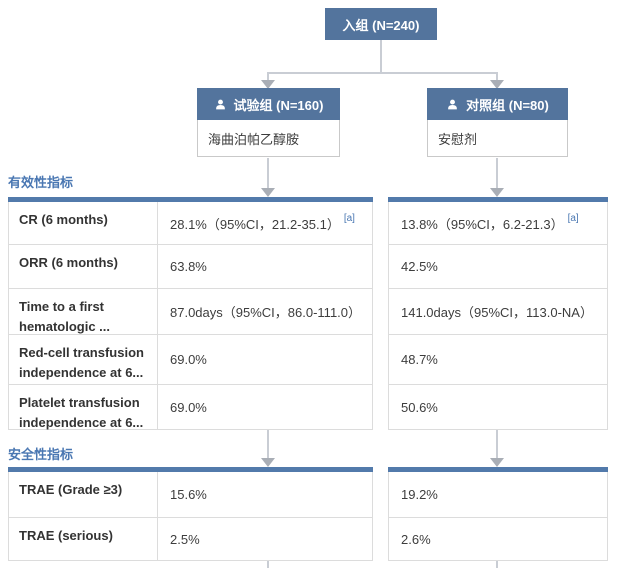 The width and height of the screenshot is (621, 568). I want to click on control-value: 50.6%, so click(419, 407).